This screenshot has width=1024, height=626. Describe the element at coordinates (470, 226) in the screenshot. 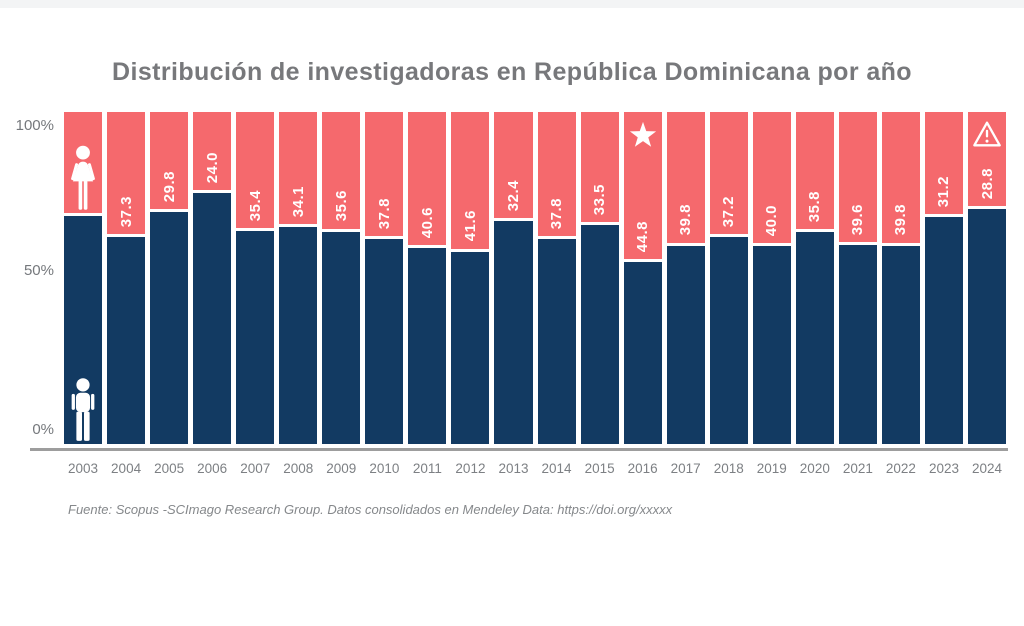

I see `bar-value-label-2012: 41.6` at that location.